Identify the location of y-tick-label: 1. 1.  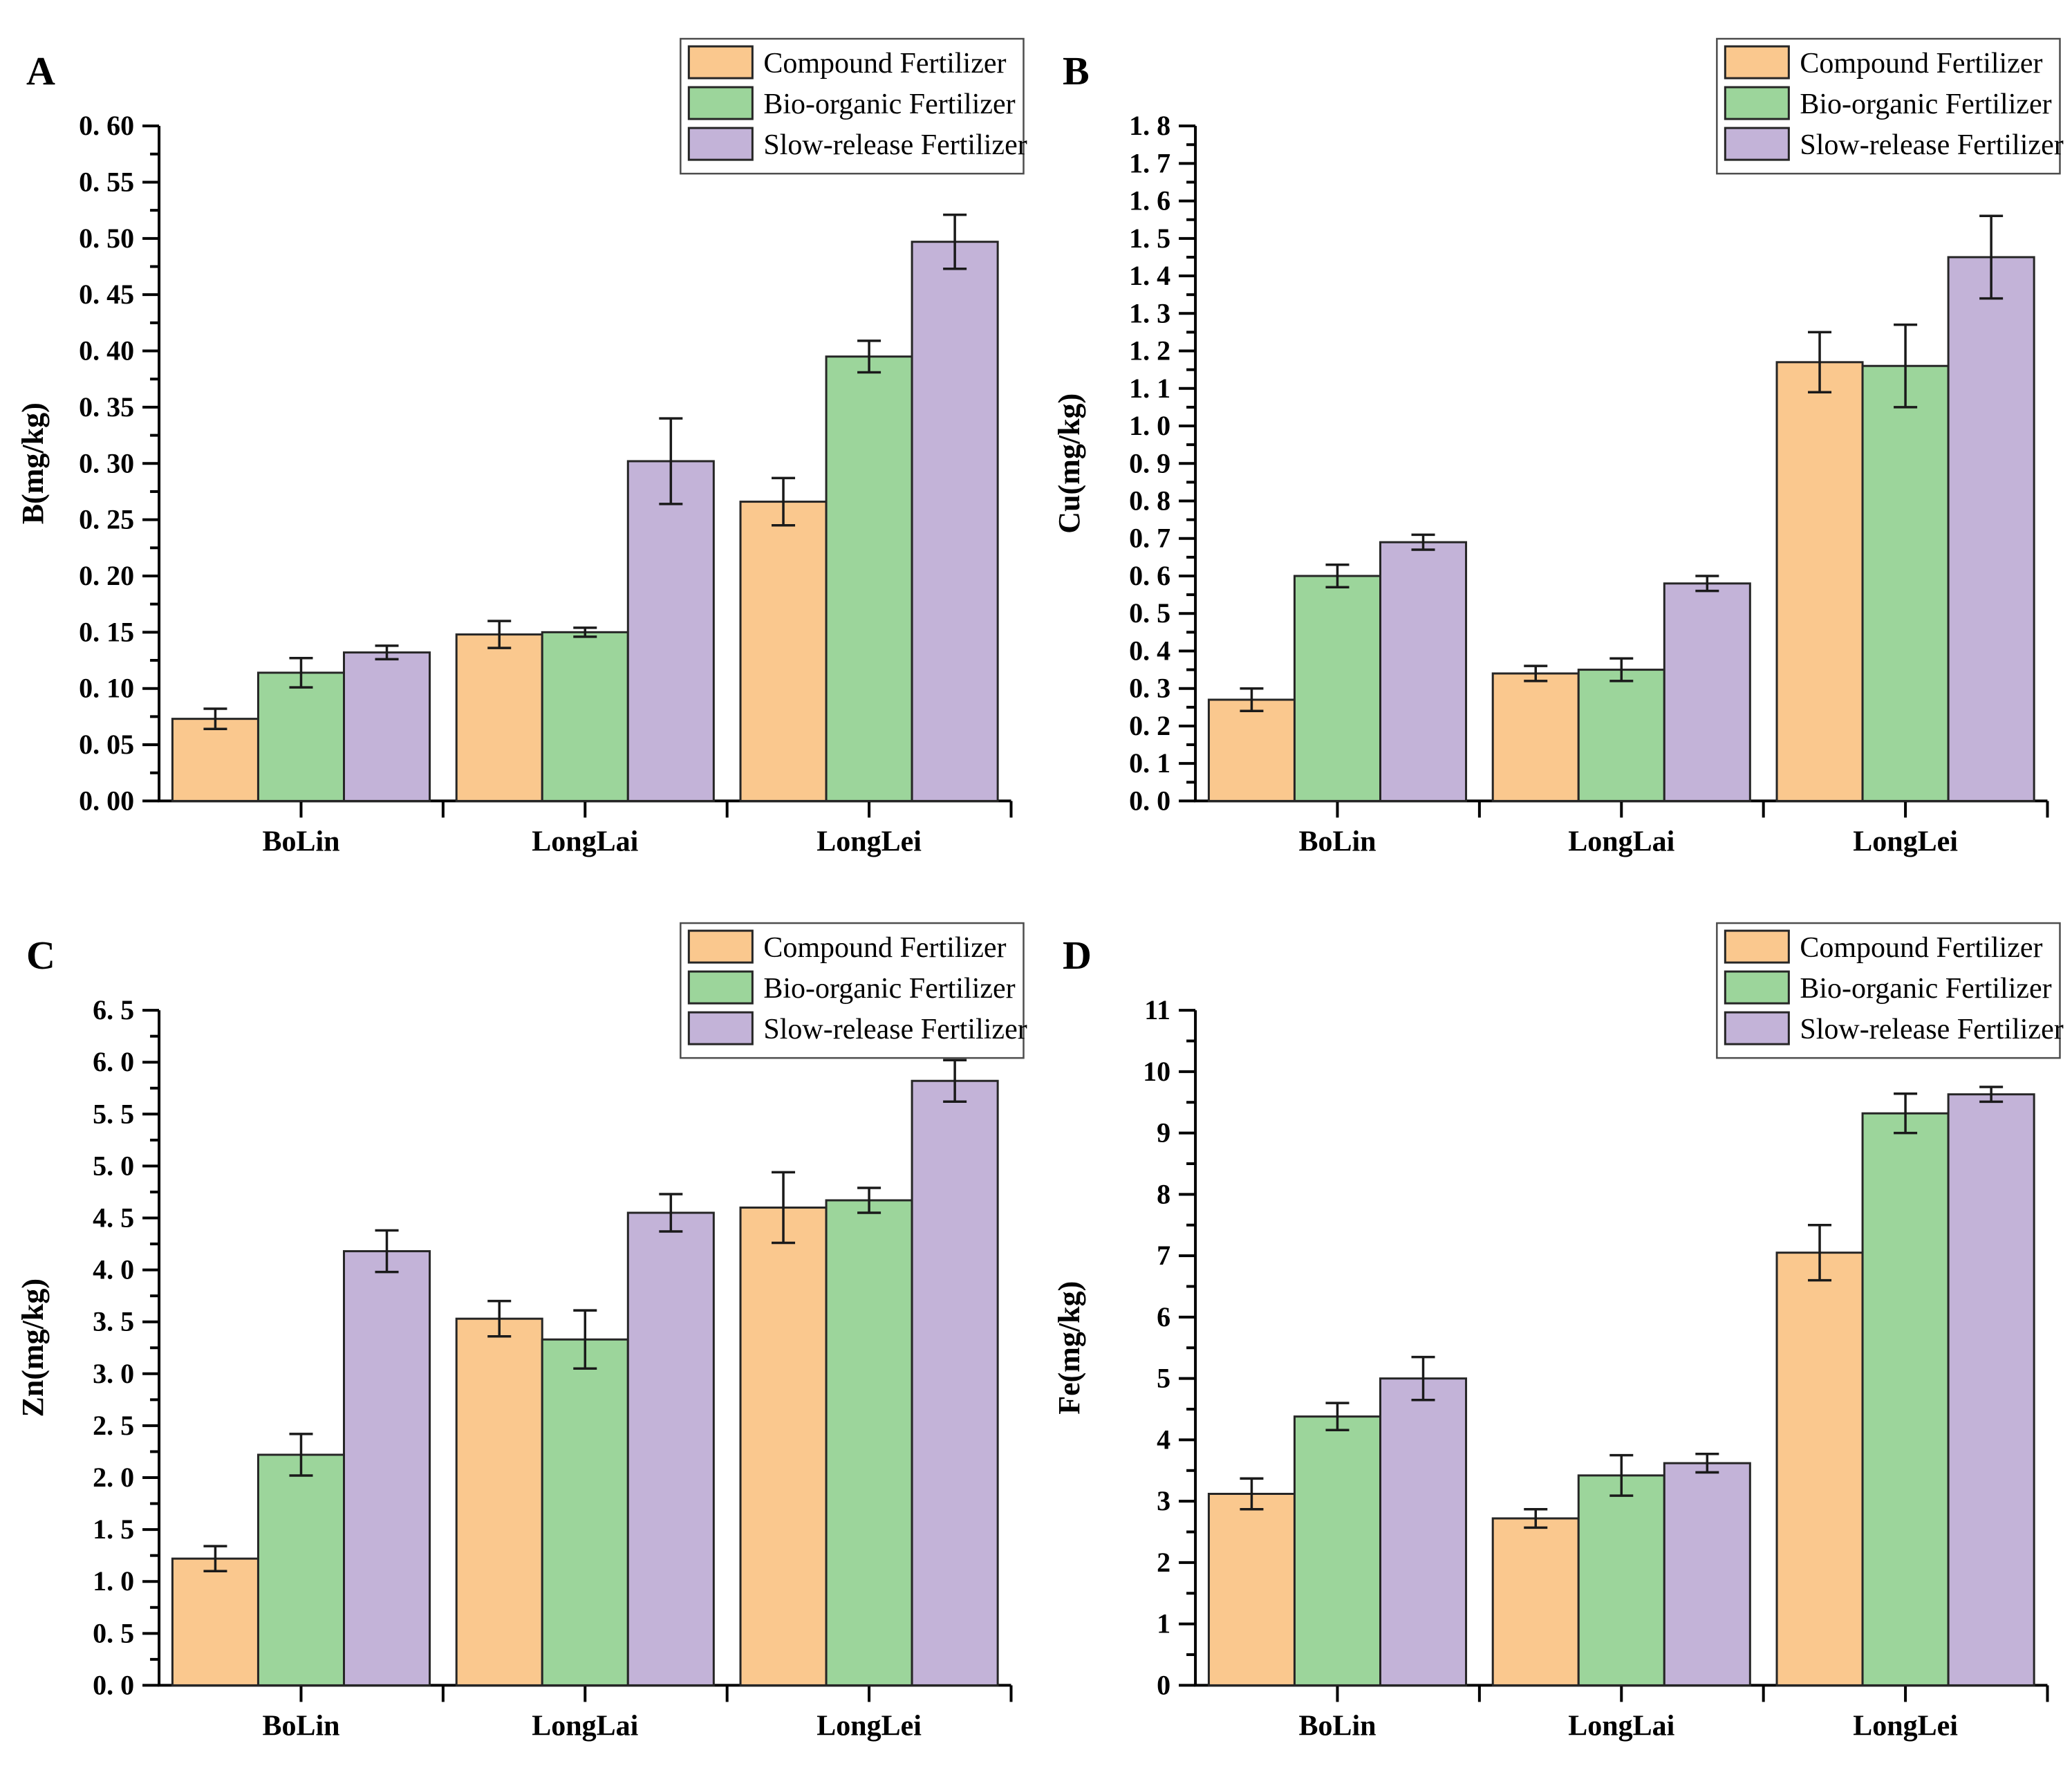
(1149, 388).